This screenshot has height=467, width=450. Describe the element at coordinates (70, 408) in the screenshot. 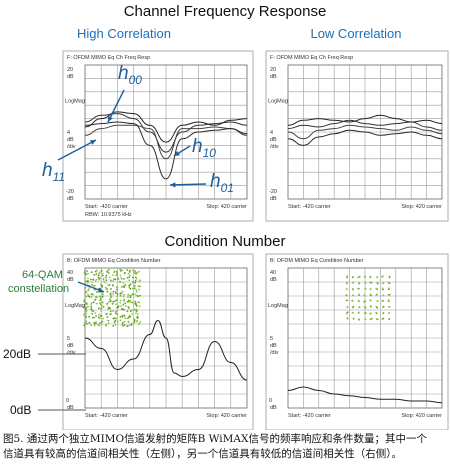

I see `y-tick-bottom-unit: dB` at that location.